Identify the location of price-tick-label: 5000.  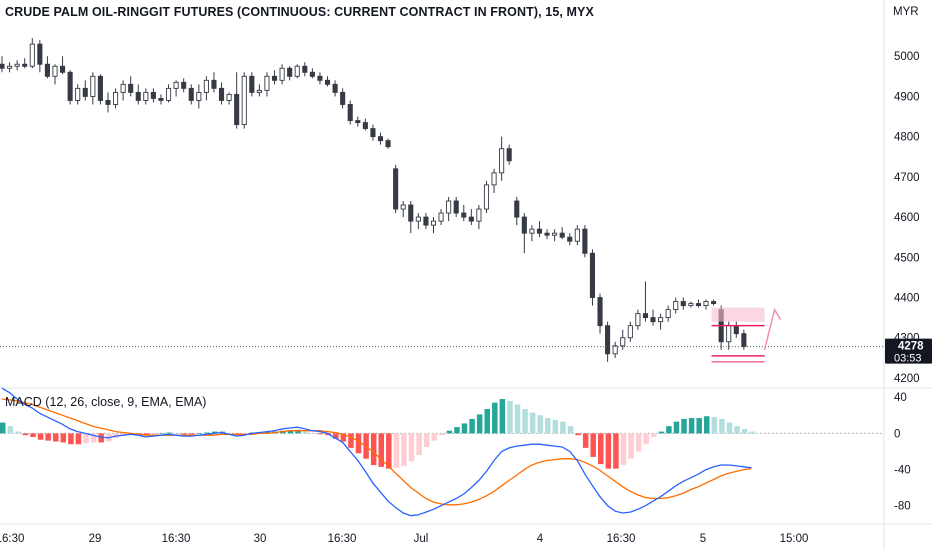
(907, 57).